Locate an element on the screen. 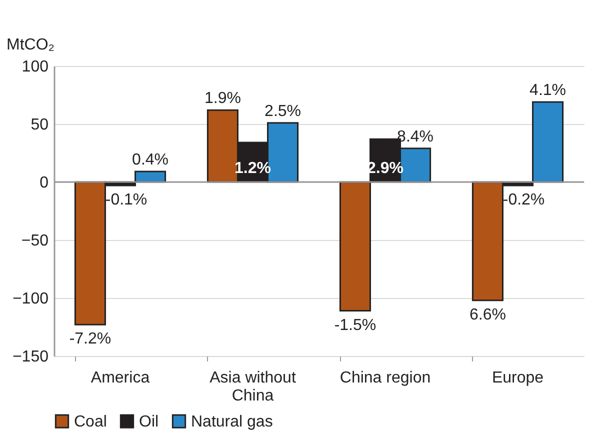  legend-label: Coal is located at coordinates (90, 421).